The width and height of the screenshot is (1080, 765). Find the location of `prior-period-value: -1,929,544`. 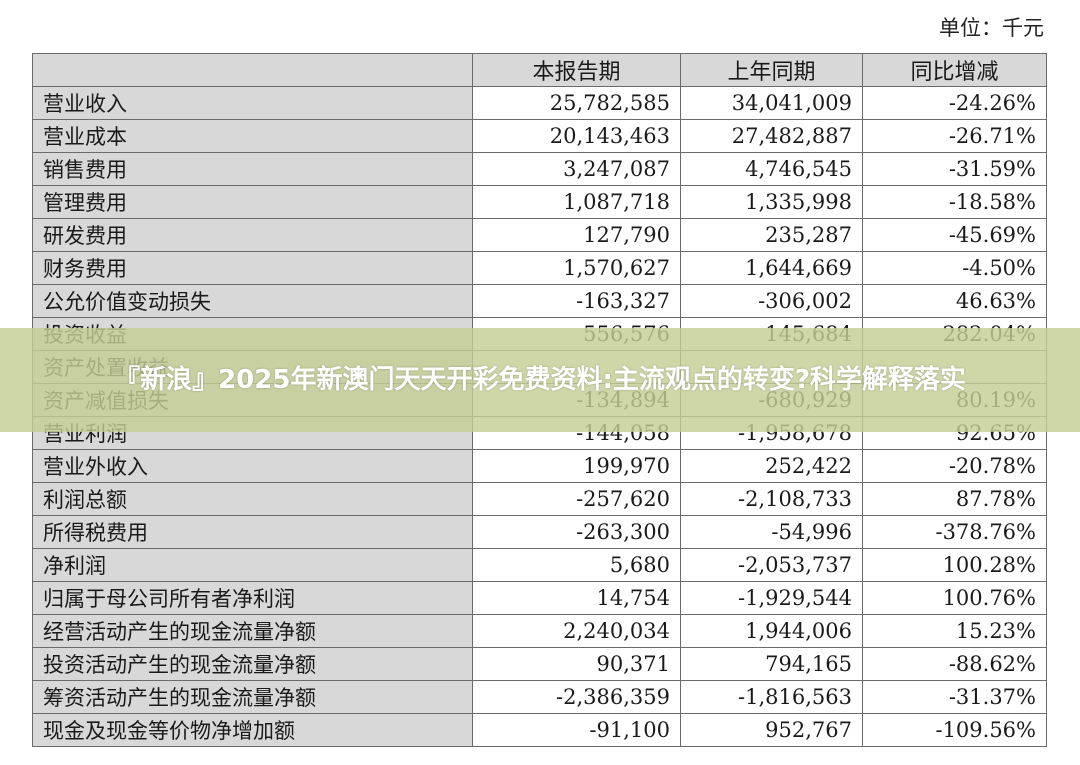

prior-period-value: -1,929,544 is located at coordinates (771, 598).